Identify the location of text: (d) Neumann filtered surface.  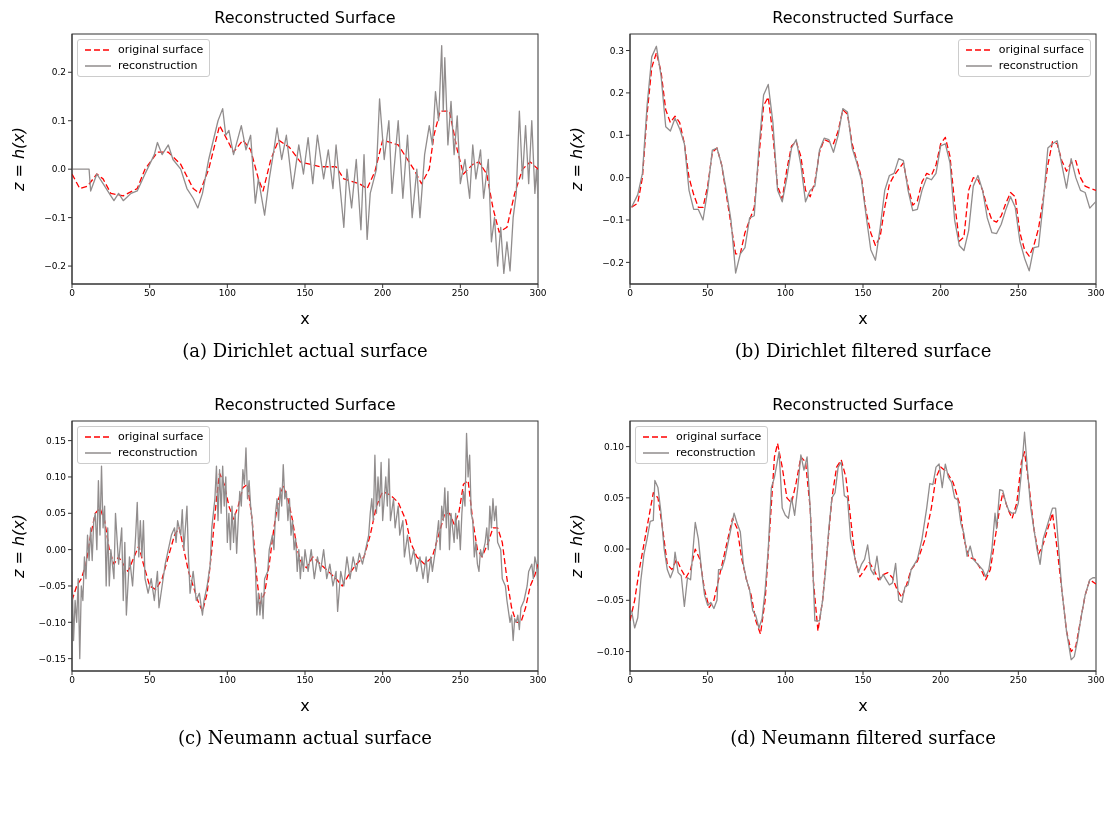
(863, 737).